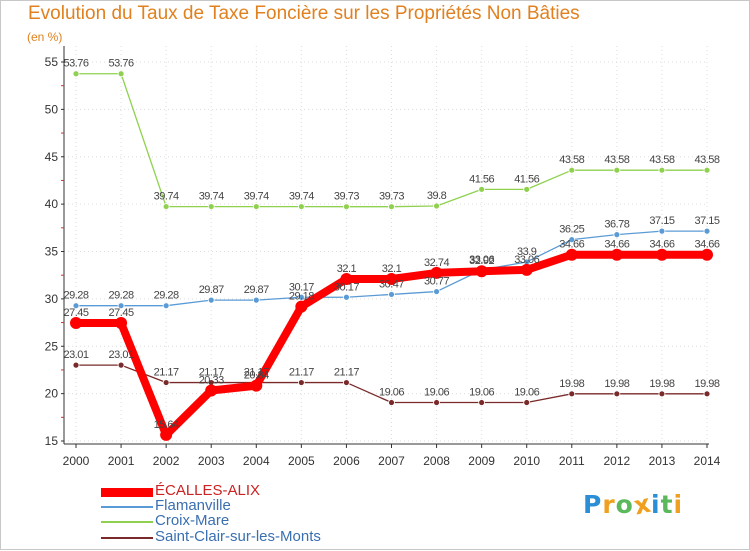 The height and width of the screenshot is (551, 750). What do you see at coordinates (526, 461) in the screenshot?
I see `x-tick-label: 2010` at bounding box center [526, 461].